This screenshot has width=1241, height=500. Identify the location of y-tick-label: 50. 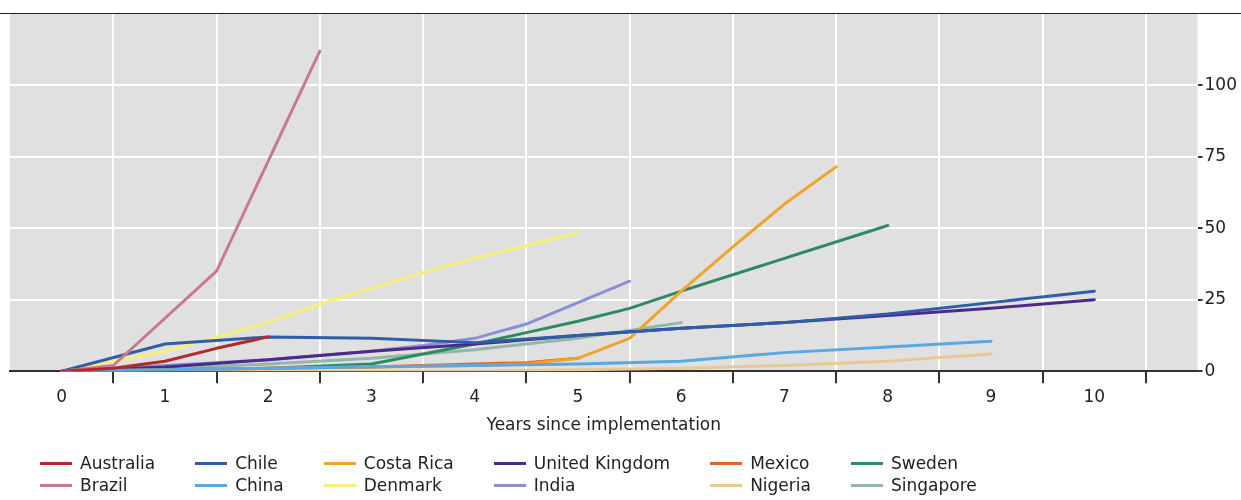
(1215, 226).